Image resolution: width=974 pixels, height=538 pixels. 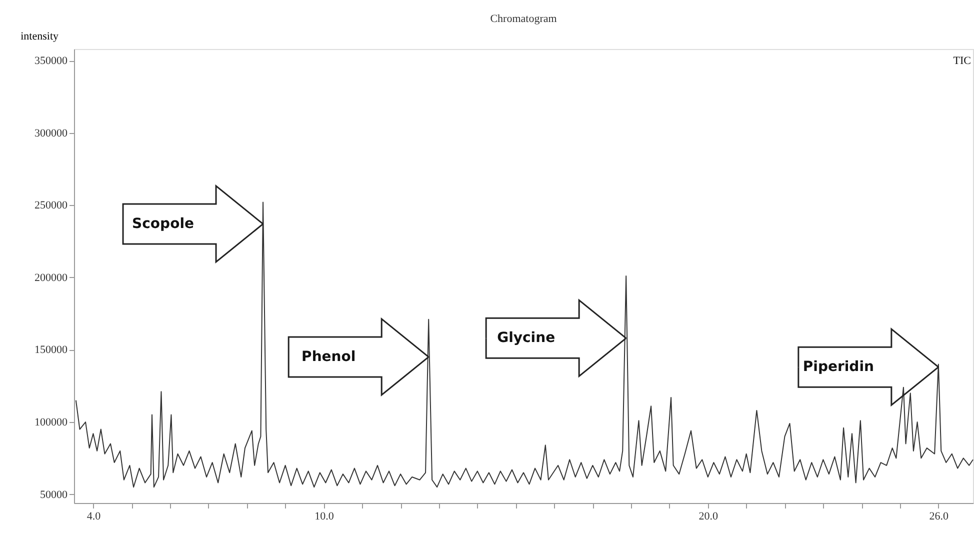 What do you see at coordinates (526, 338) in the screenshot?
I see `annotation: Glycine` at bounding box center [526, 338].